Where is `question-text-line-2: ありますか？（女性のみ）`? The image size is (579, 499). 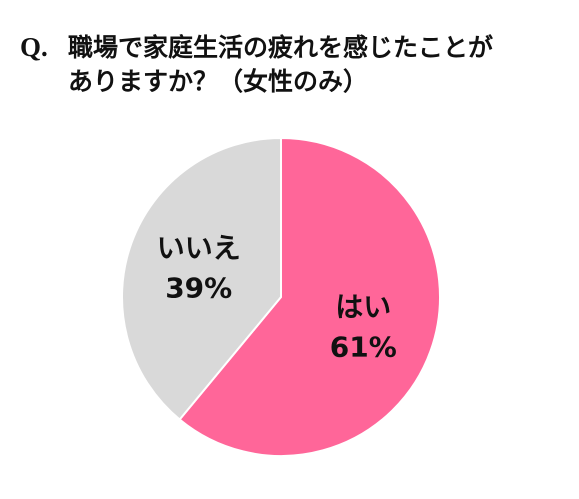
question-text-line-2: ありますか？（女性のみ） is located at coordinates (218, 81).